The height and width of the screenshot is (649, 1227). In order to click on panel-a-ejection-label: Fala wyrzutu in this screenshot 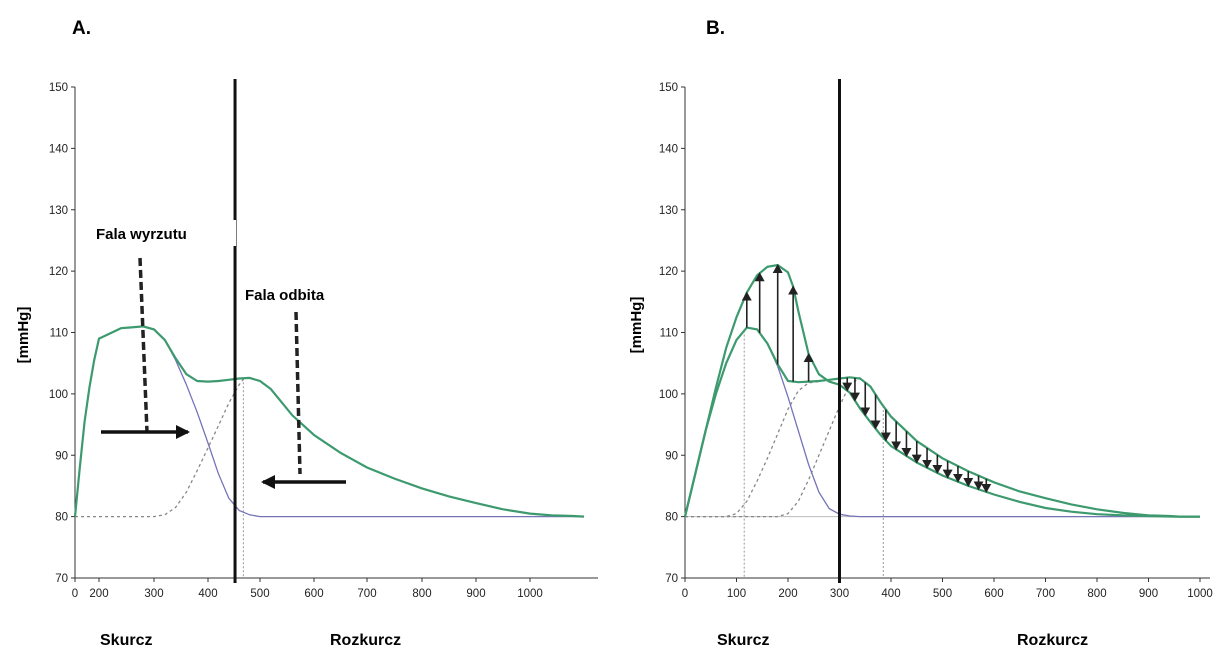, I will do `click(141, 234)`.